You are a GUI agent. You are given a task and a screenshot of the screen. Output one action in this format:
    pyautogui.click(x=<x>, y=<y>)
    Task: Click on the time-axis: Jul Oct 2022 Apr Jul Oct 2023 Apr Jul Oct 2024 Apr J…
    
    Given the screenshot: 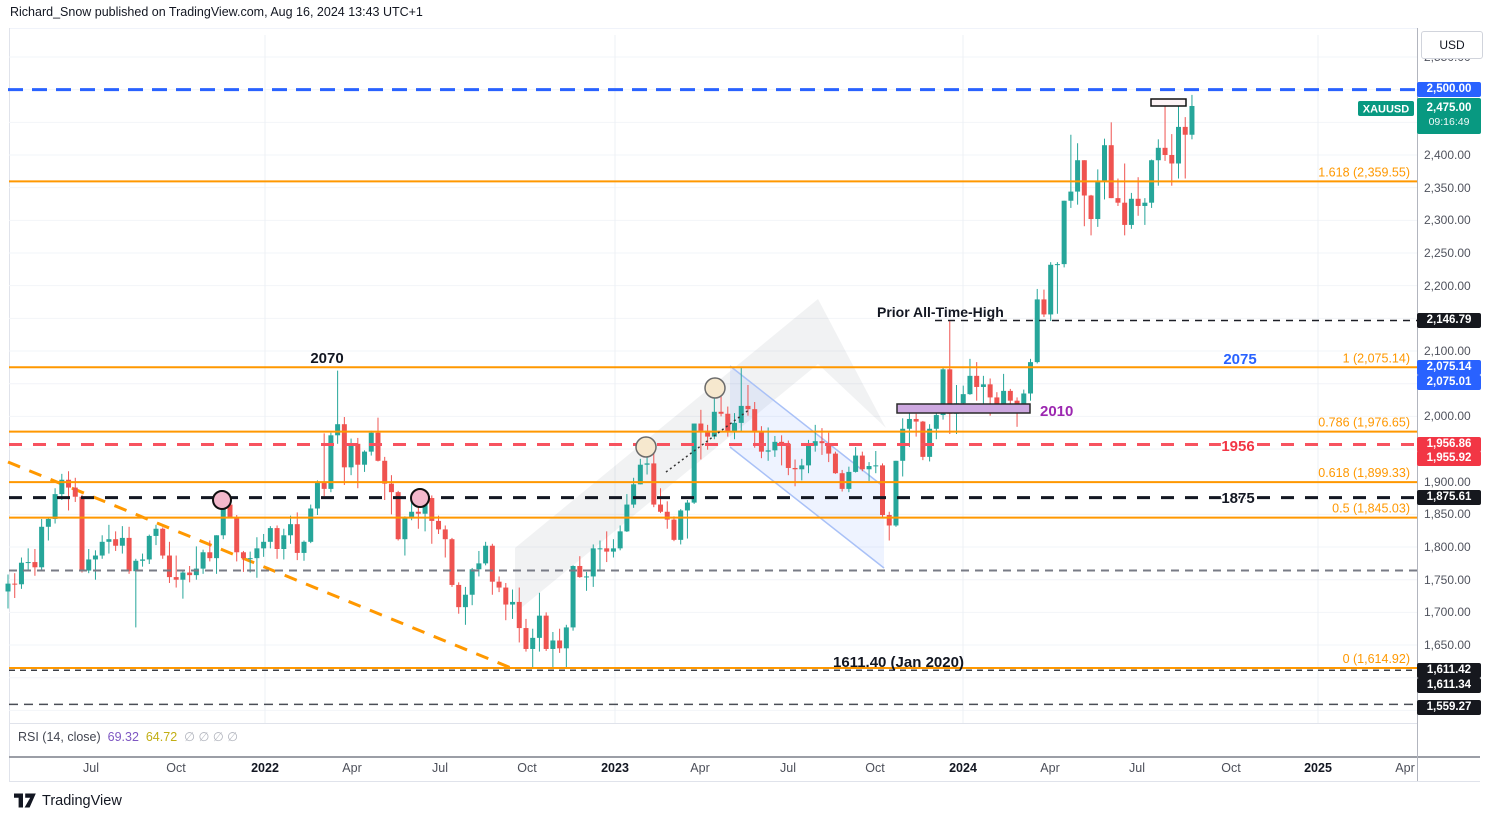 What is the action you would take?
    pyautogui.click(x=713, y=769)
    